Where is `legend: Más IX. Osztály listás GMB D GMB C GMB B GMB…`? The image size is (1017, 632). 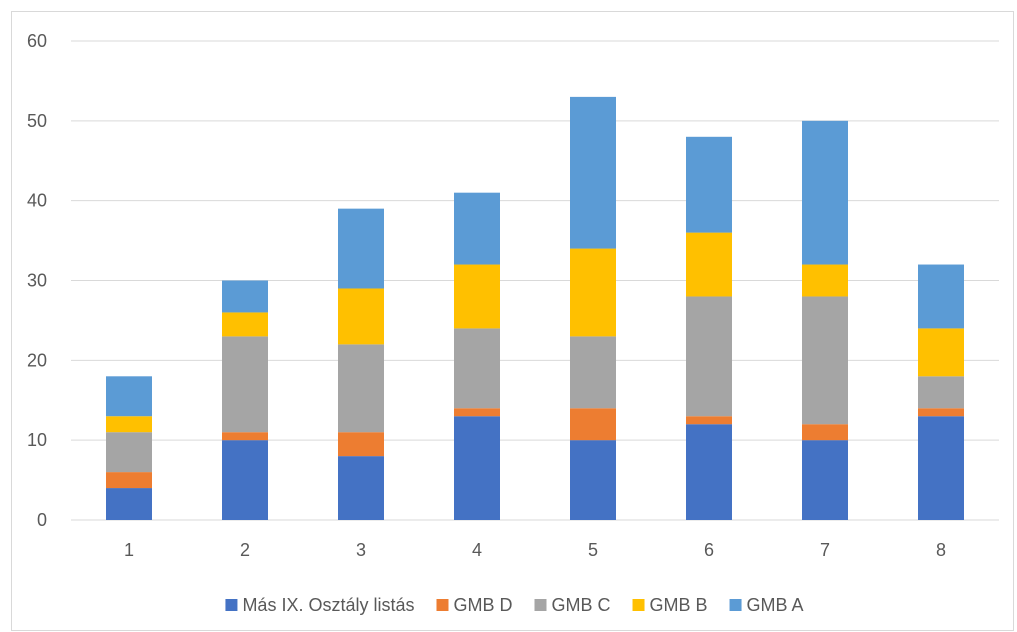
legend: Más IX. Osztály listás GMB D GMB C GMB B GMB… is located at coordinates (514, 605).